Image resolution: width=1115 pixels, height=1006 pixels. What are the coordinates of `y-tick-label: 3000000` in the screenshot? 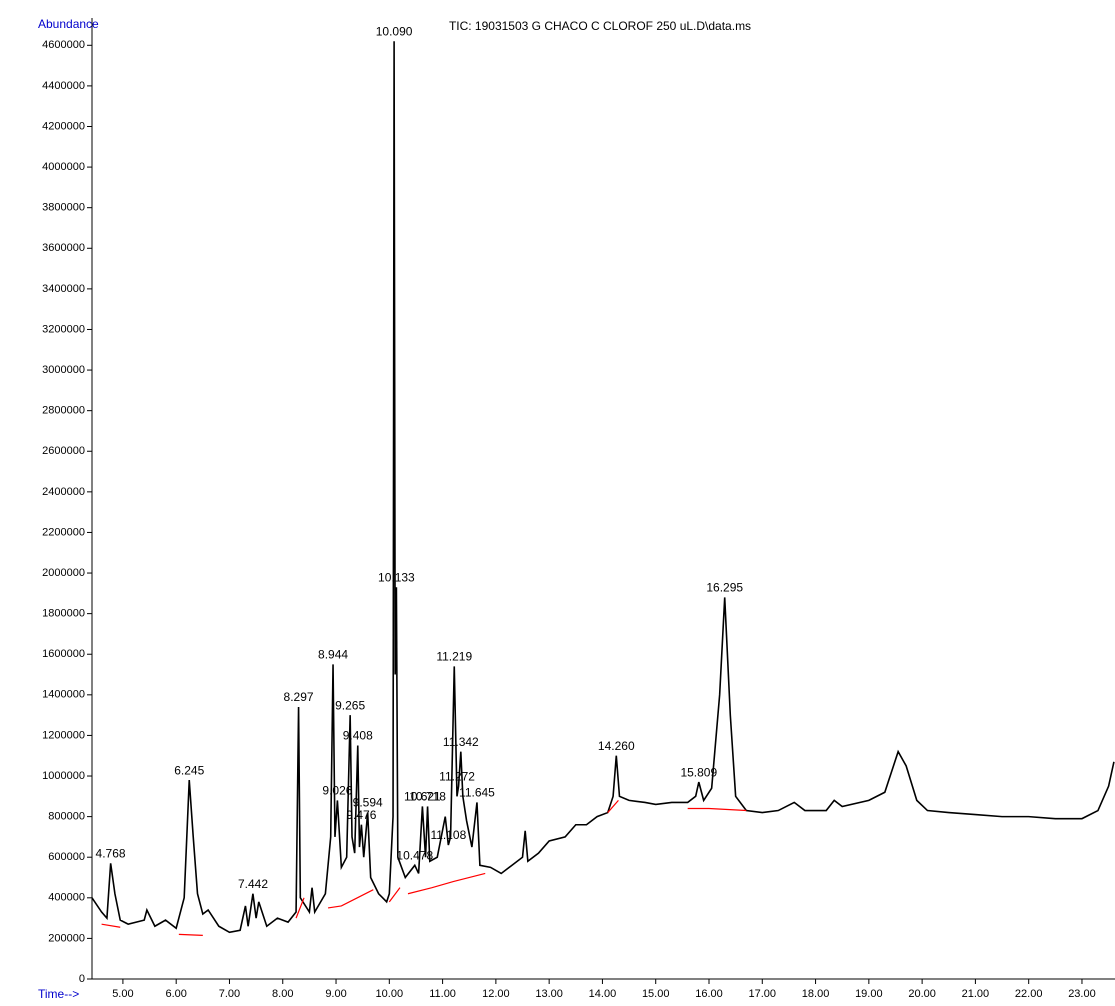 It's located at (63, 370).